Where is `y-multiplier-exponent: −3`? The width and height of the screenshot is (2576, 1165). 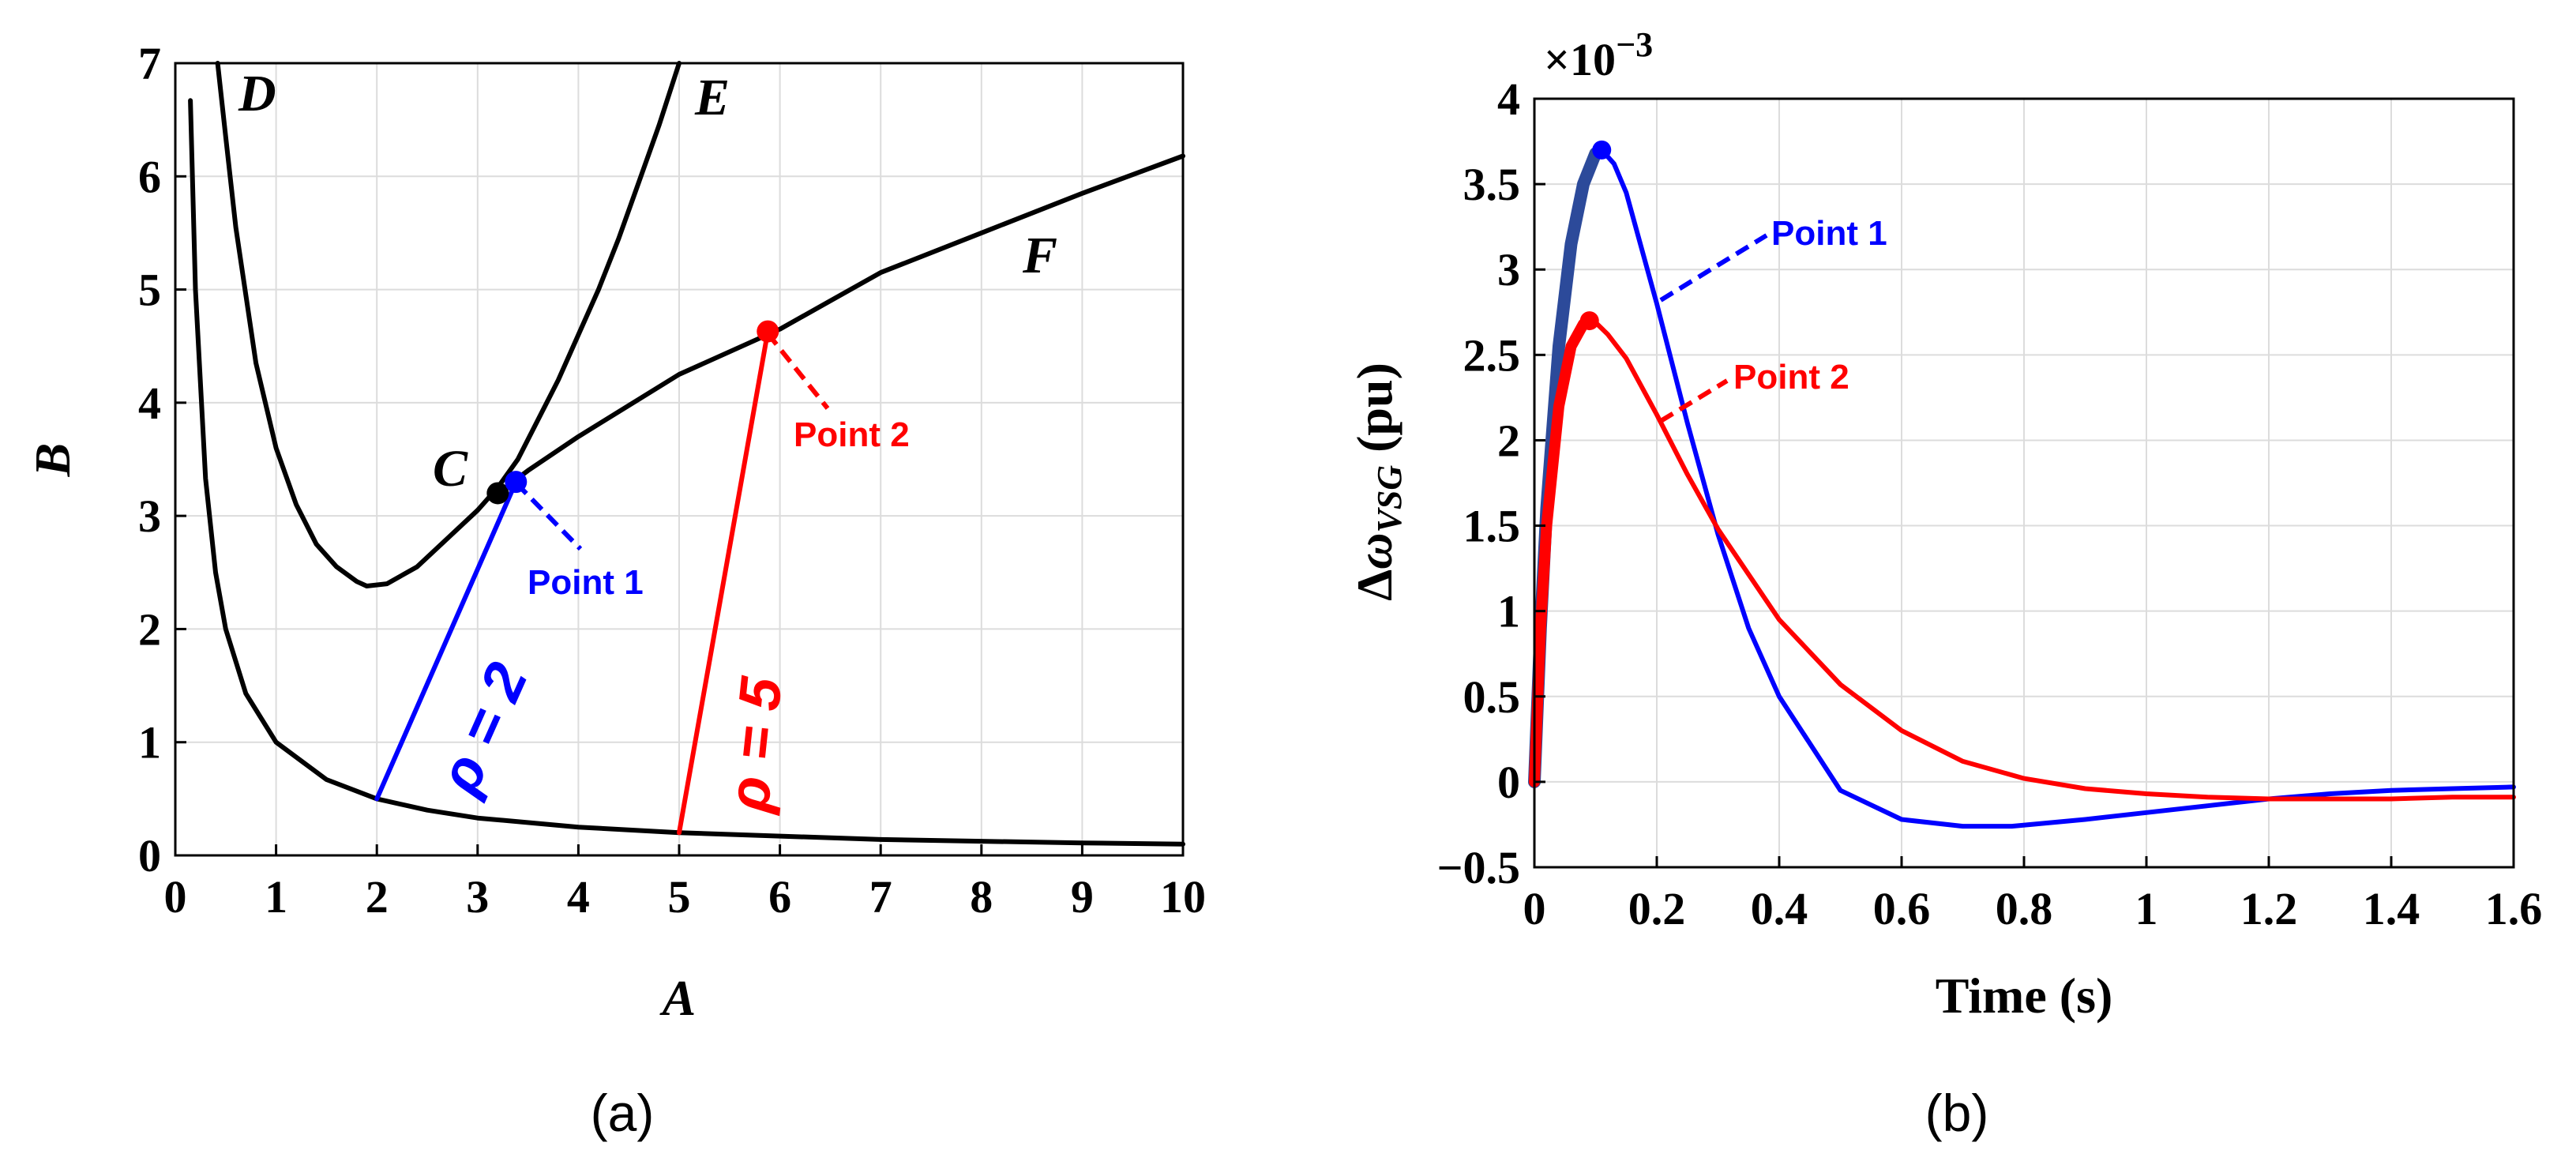
y-multiplier-exponent: −3 is located at coordinates (1634, 44).